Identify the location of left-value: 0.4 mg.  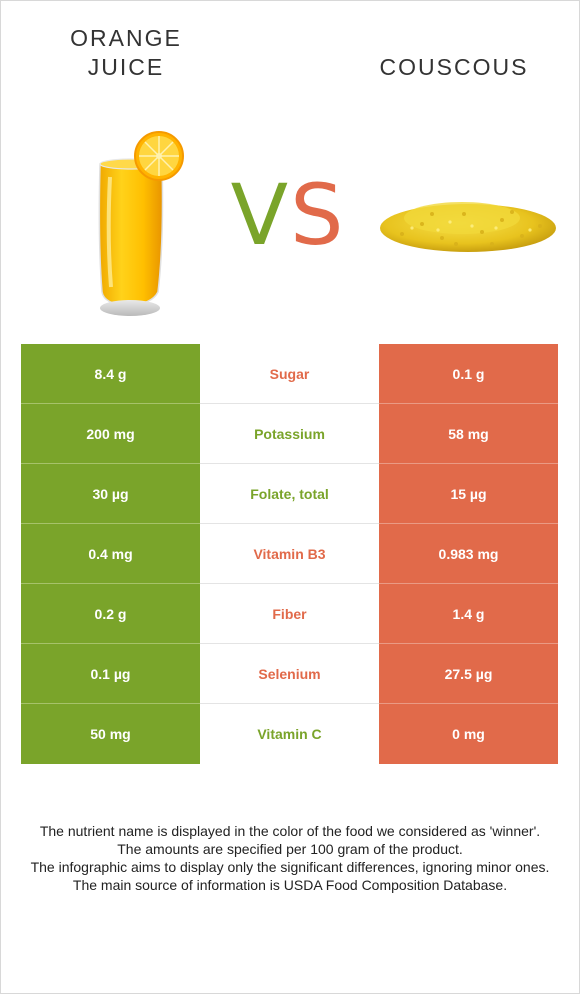
(110, 554).